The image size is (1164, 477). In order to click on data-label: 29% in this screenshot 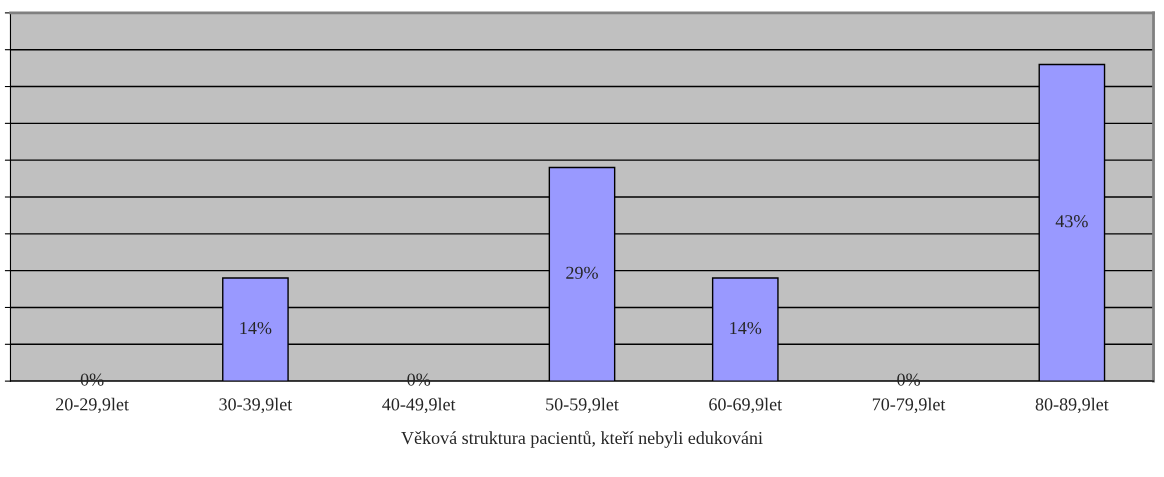, I will do `click(582, 272)`.